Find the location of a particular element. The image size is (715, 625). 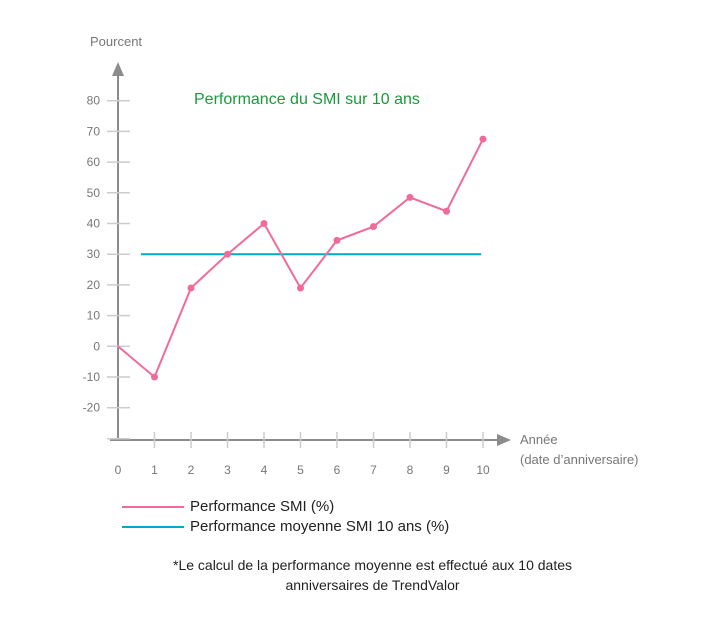

x-tick-label: 6 is located at coordinates (337, 470).